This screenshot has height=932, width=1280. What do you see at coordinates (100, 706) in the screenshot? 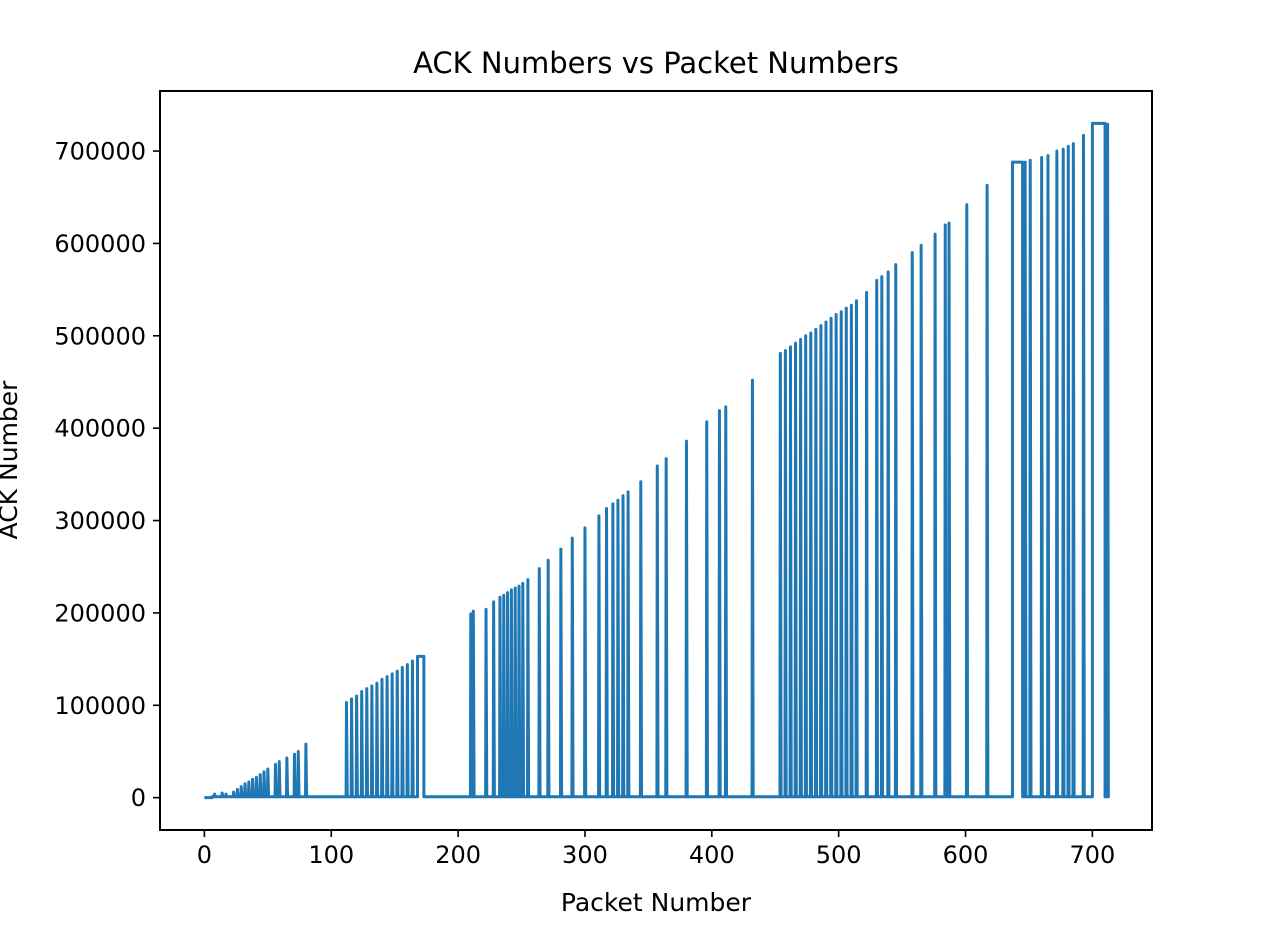
I see `y-tick-label: 100000` at bounding box center [100, 706].